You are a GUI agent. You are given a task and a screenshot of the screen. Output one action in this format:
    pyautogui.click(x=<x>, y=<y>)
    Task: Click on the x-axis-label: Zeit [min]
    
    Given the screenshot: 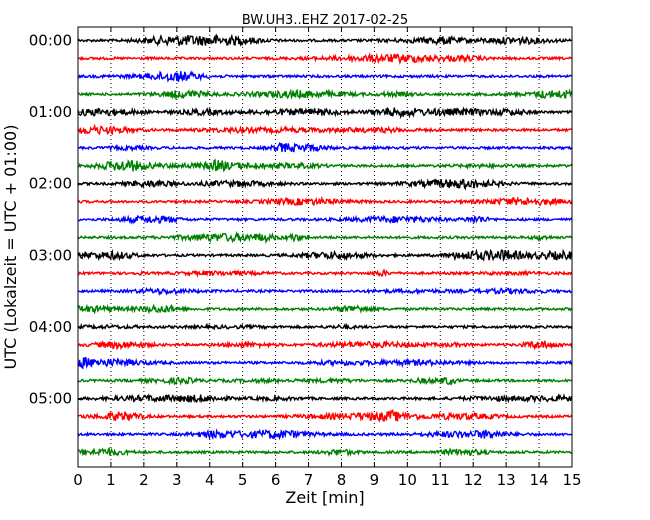 What is the action you would take?
    pyautogui.click(x=324, y=497)
    